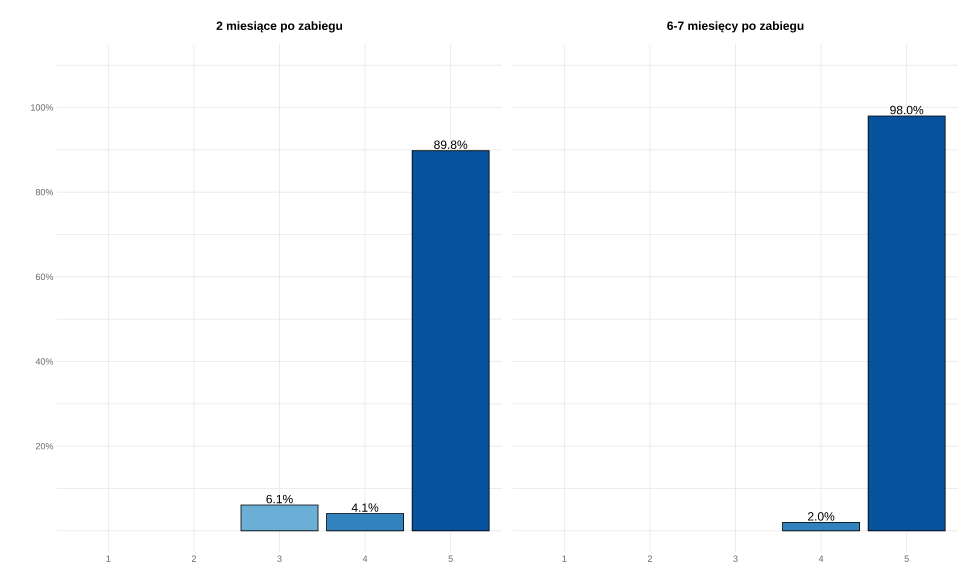 This screenshot has height=574, width=963. I want to click on y-tick-label: 40%, so click(45, 361).